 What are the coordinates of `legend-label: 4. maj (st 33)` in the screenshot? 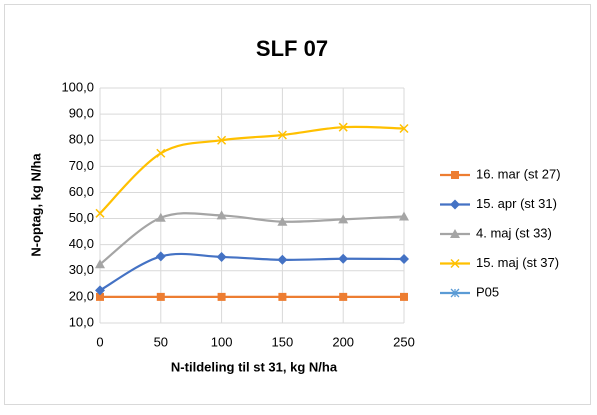 It's located at (514, 232).